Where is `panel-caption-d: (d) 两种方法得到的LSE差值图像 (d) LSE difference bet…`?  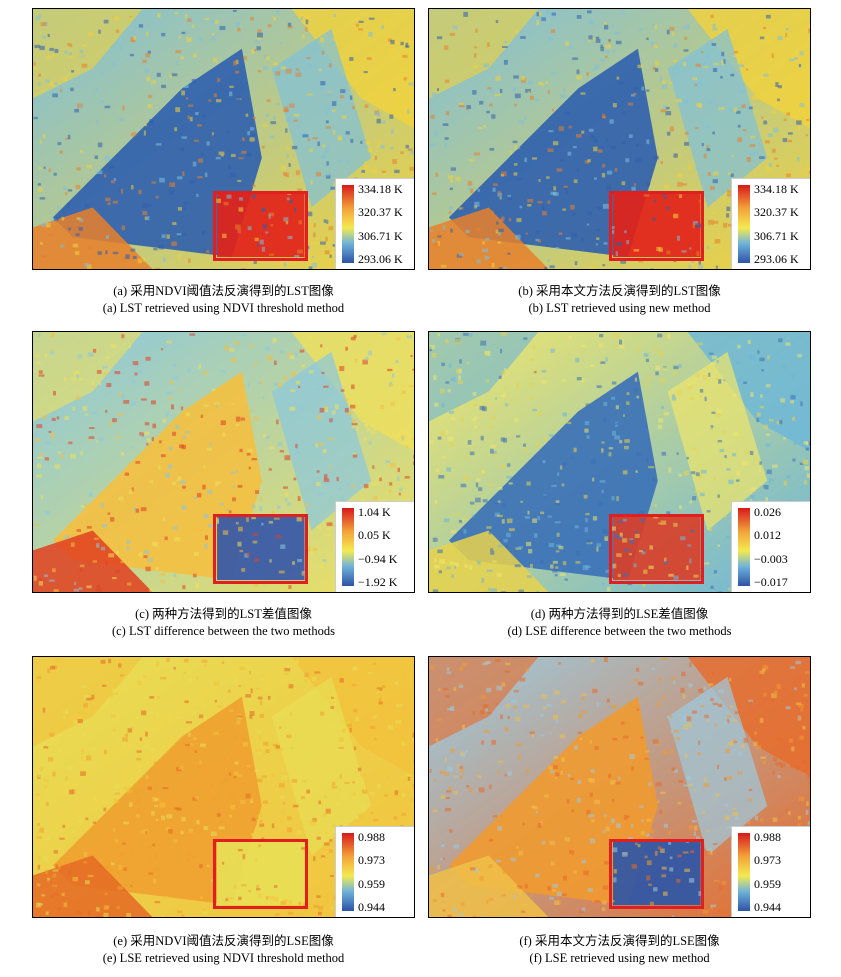 panel-caption-d: (d) 两种方法得到的LSE差值图像 (d) LSE difference bet… is located at coordinates (619, 623).